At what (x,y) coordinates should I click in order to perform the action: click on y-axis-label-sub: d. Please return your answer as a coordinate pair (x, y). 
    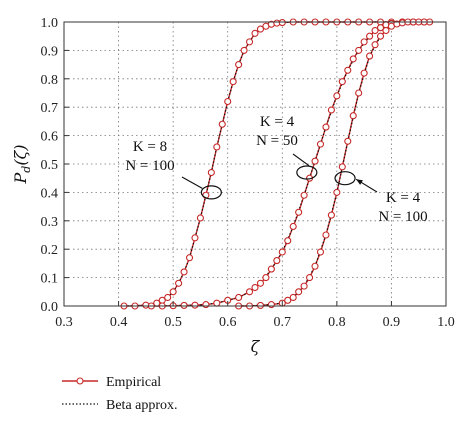
    Looking at the image, I should click on (26, 169).